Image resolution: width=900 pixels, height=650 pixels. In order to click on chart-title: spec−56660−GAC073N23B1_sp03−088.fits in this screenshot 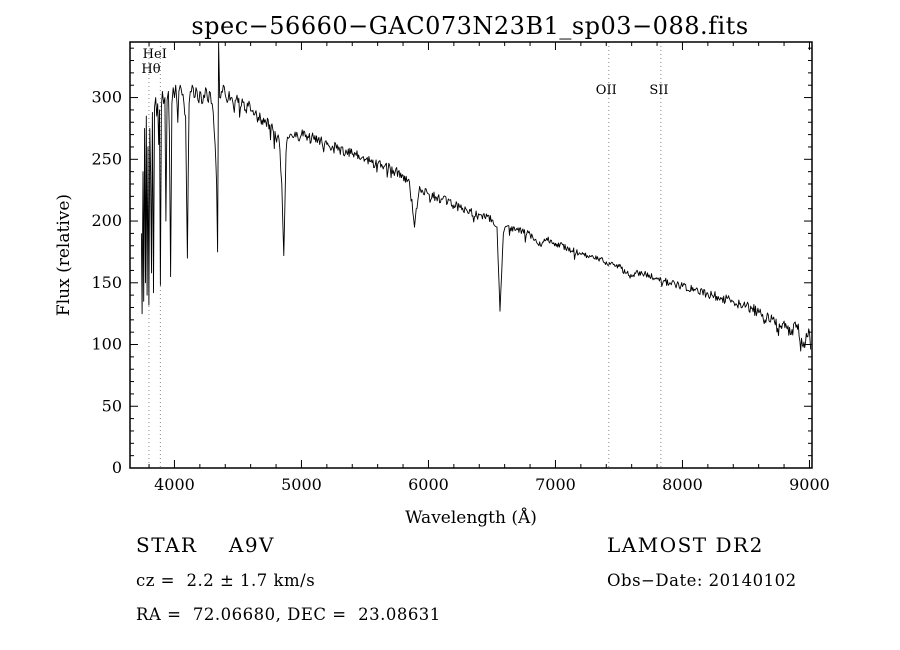, I will do `click(470, 26)`.